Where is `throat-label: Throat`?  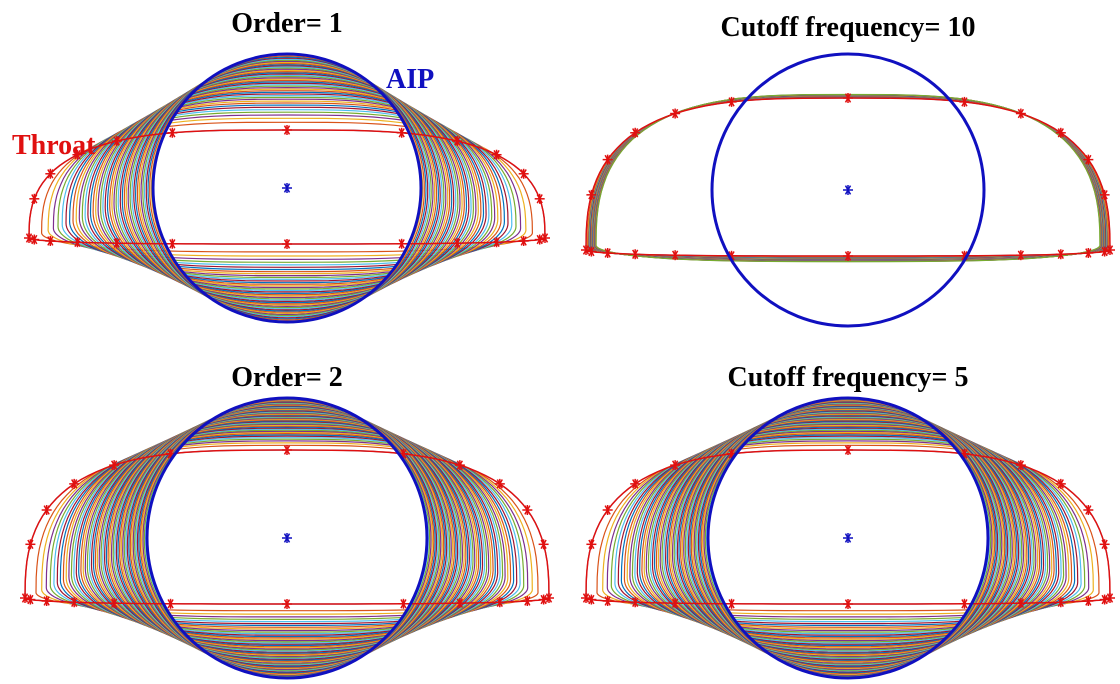 throat-label: Throat is located at coordinates (54, 145).